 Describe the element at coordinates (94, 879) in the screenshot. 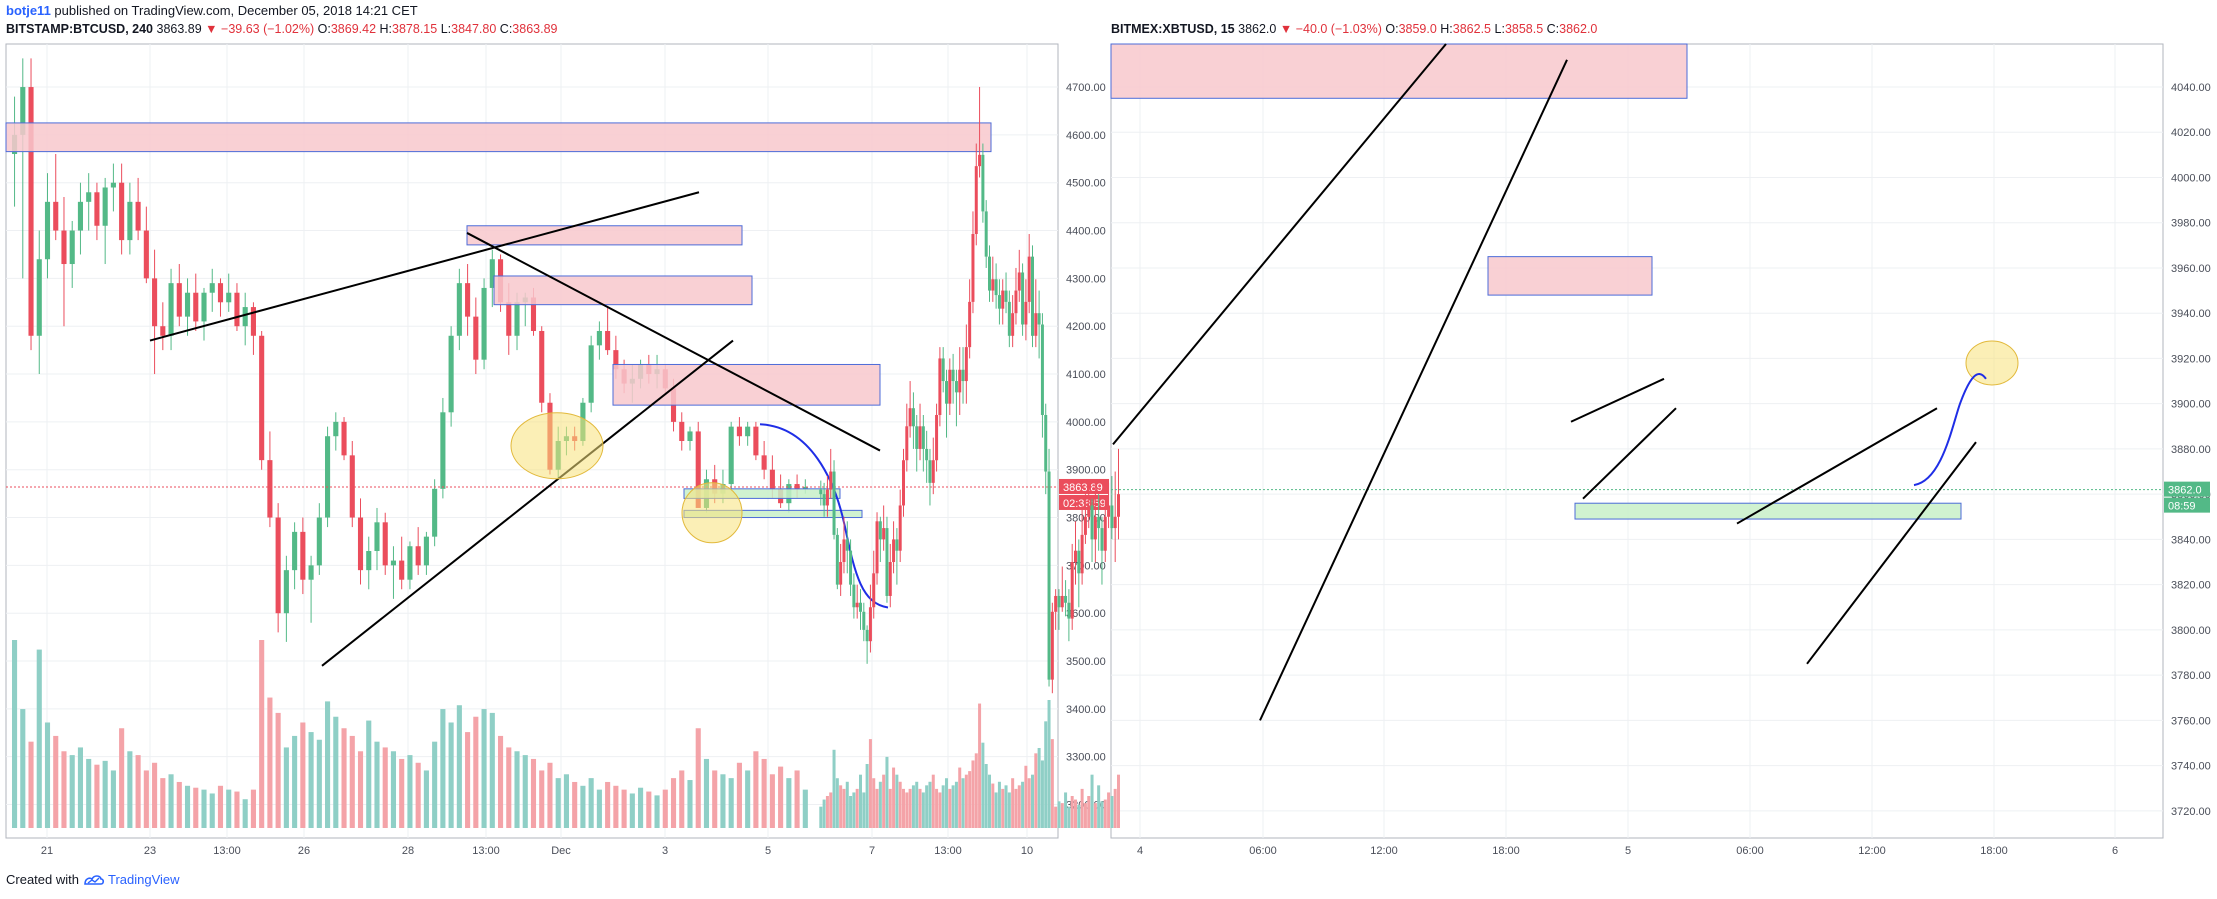

I see `tradingview-logo-icon` at that location.